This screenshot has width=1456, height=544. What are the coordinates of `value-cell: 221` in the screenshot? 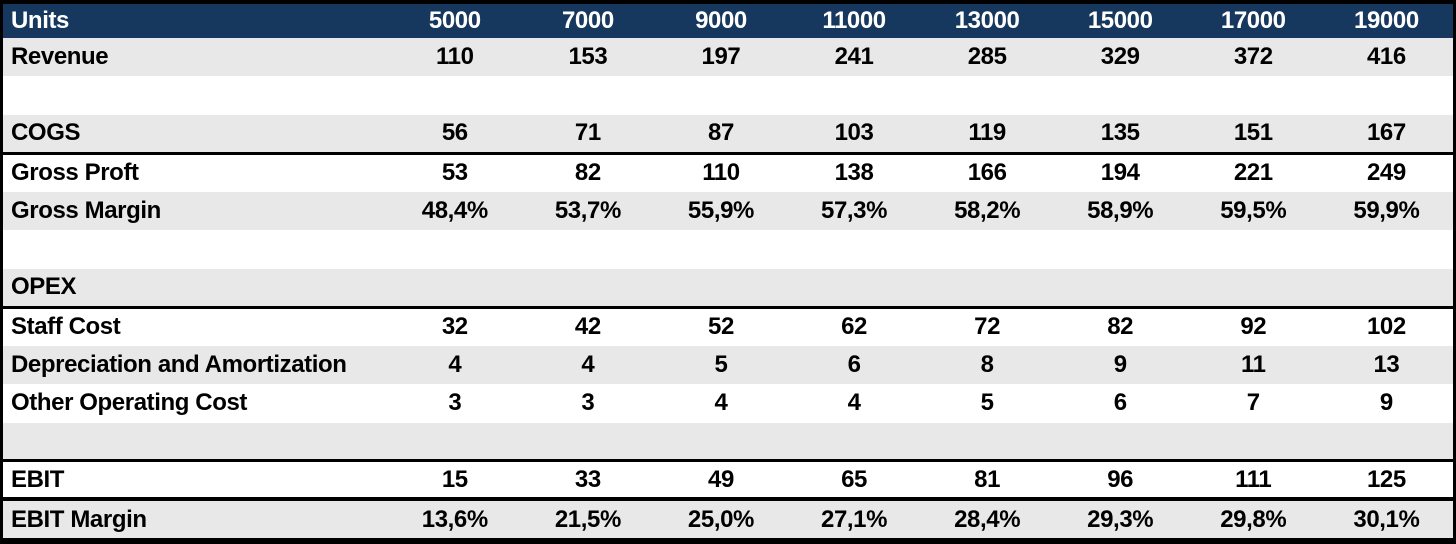 It's located at (1253, 173).